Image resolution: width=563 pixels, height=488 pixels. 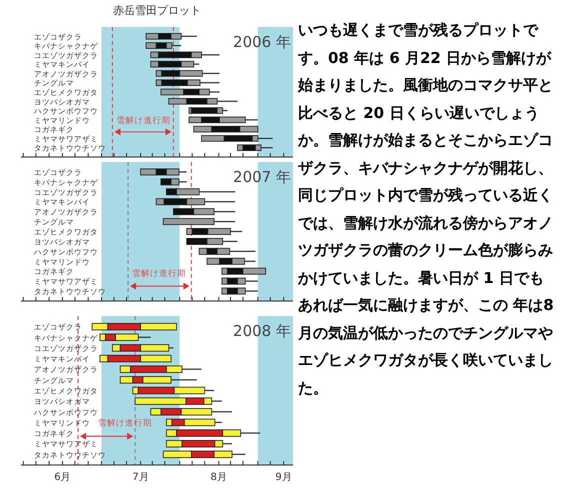 What do you see at coordinates (218, 477) in the screenshot?
I see `x-tick-label: 8月` at bounding box center [218, 477].